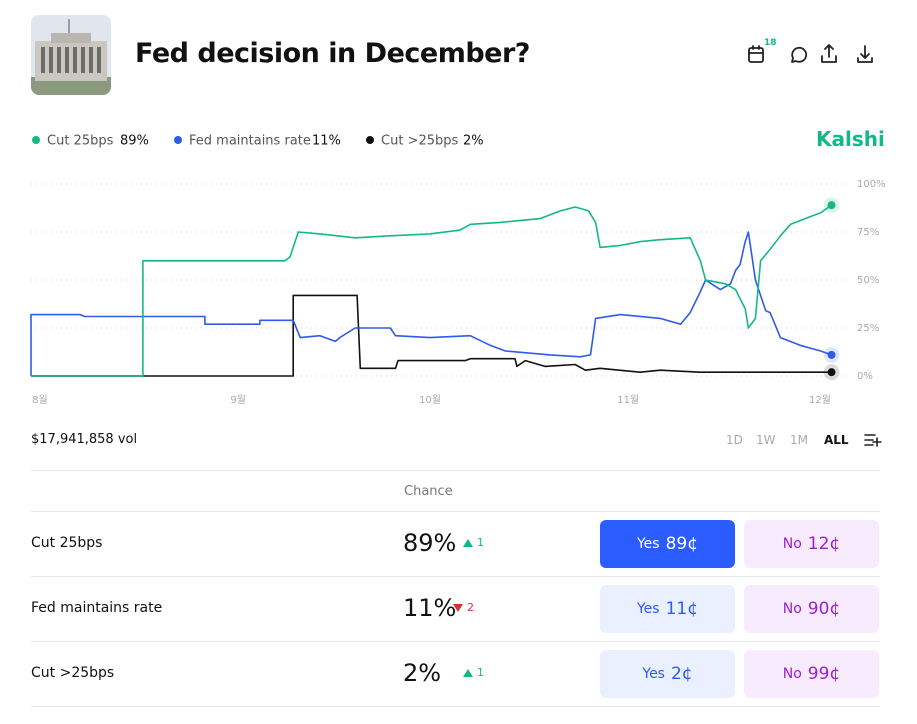 This screenshot has height=724, width=917. I want to click on series-line, so click(431, 335).